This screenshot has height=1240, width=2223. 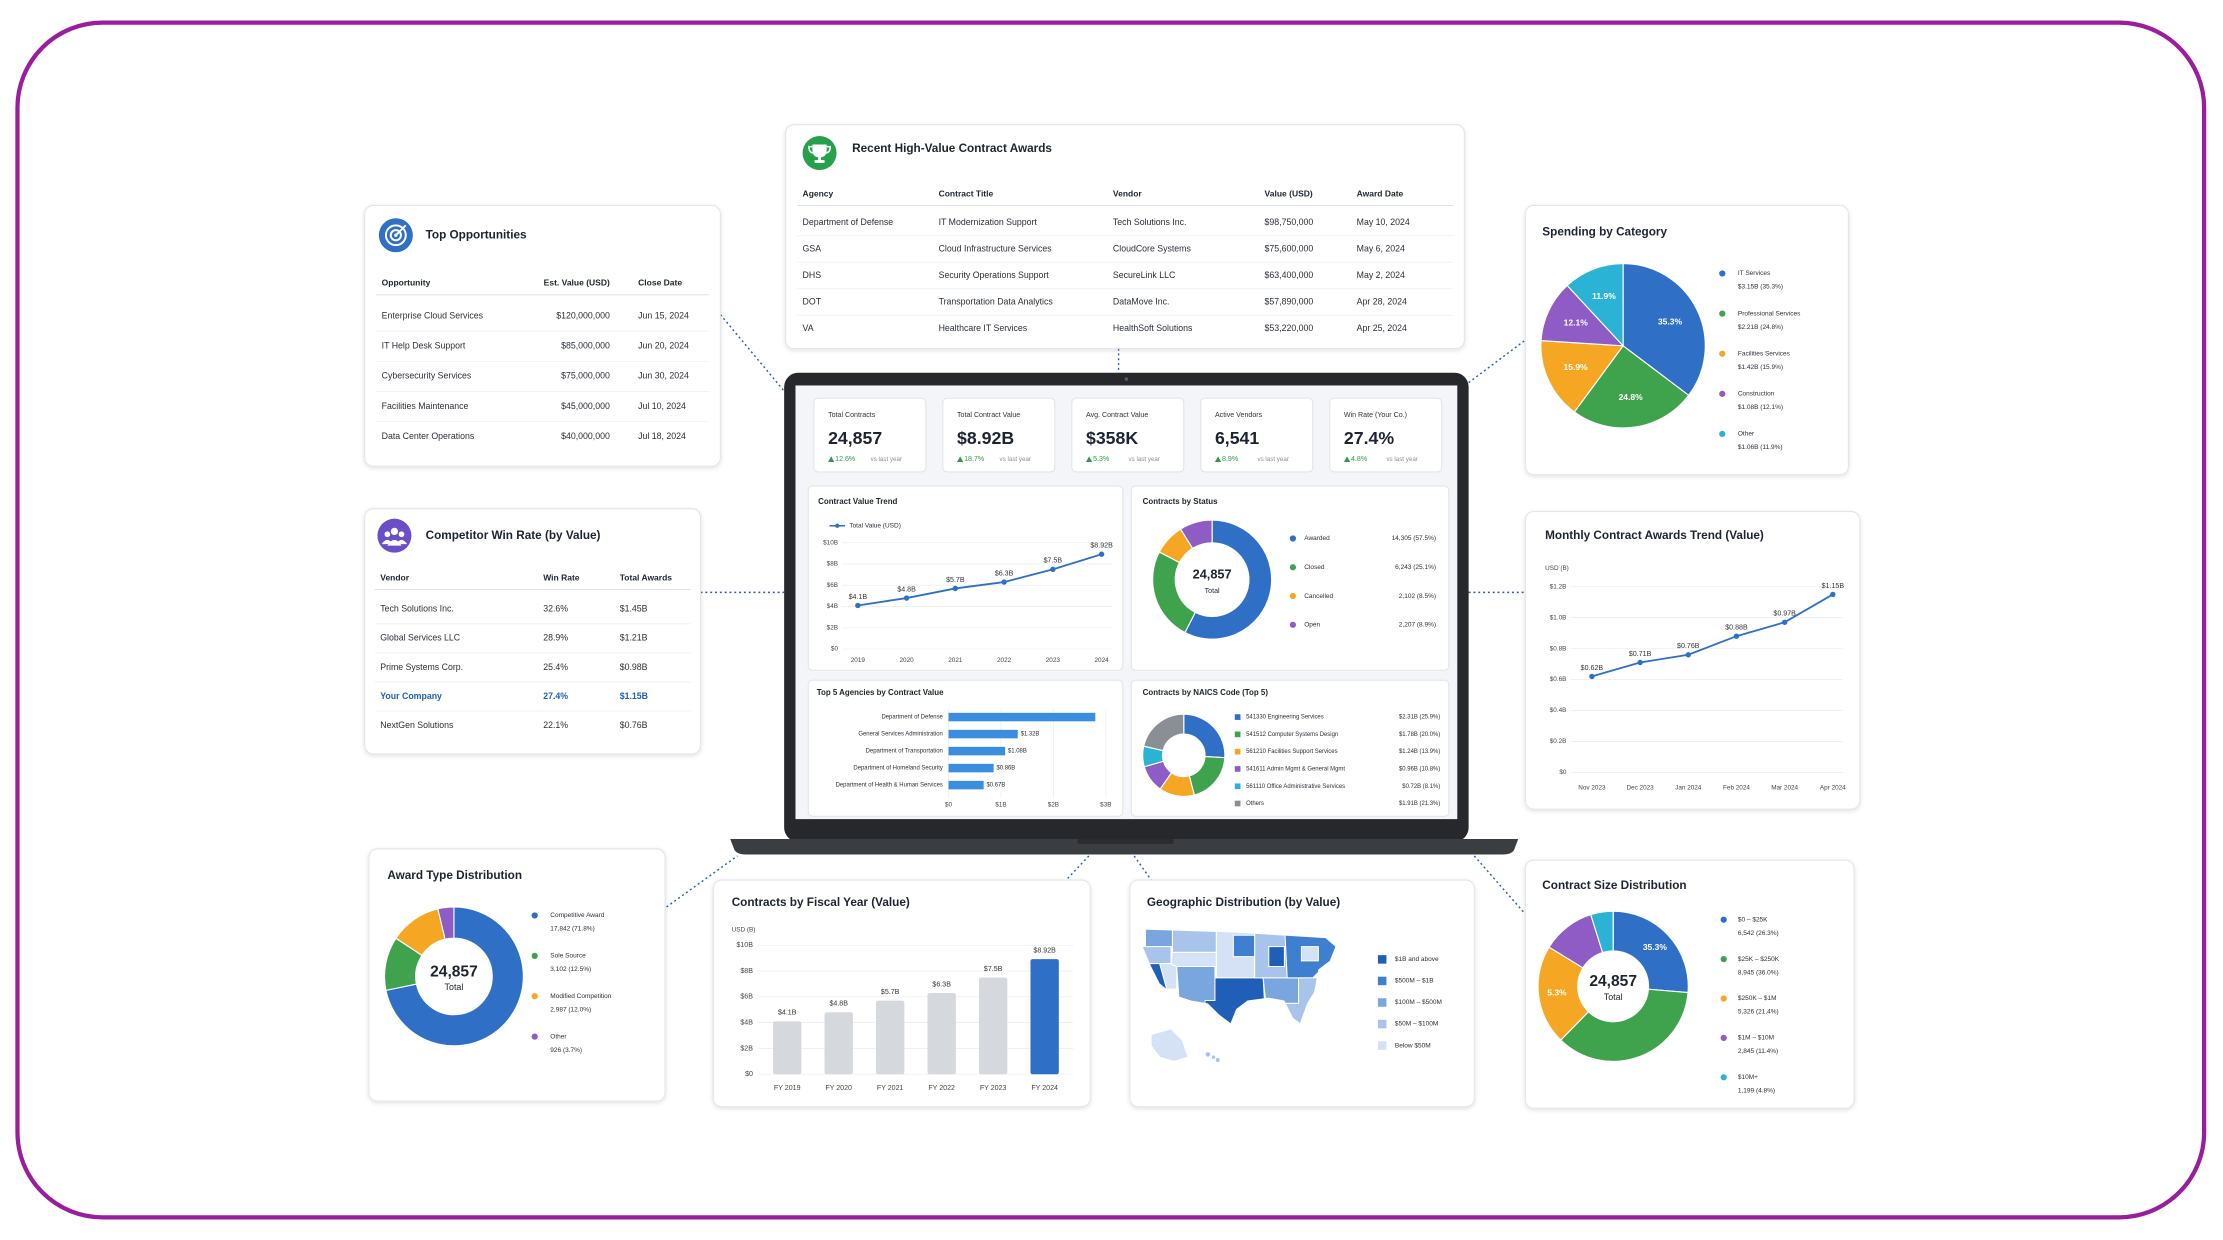 What do you see at coordinates (561, 577) in the screenshot?
I see `column-header: Win Rate` at bounding box center [561, 577].